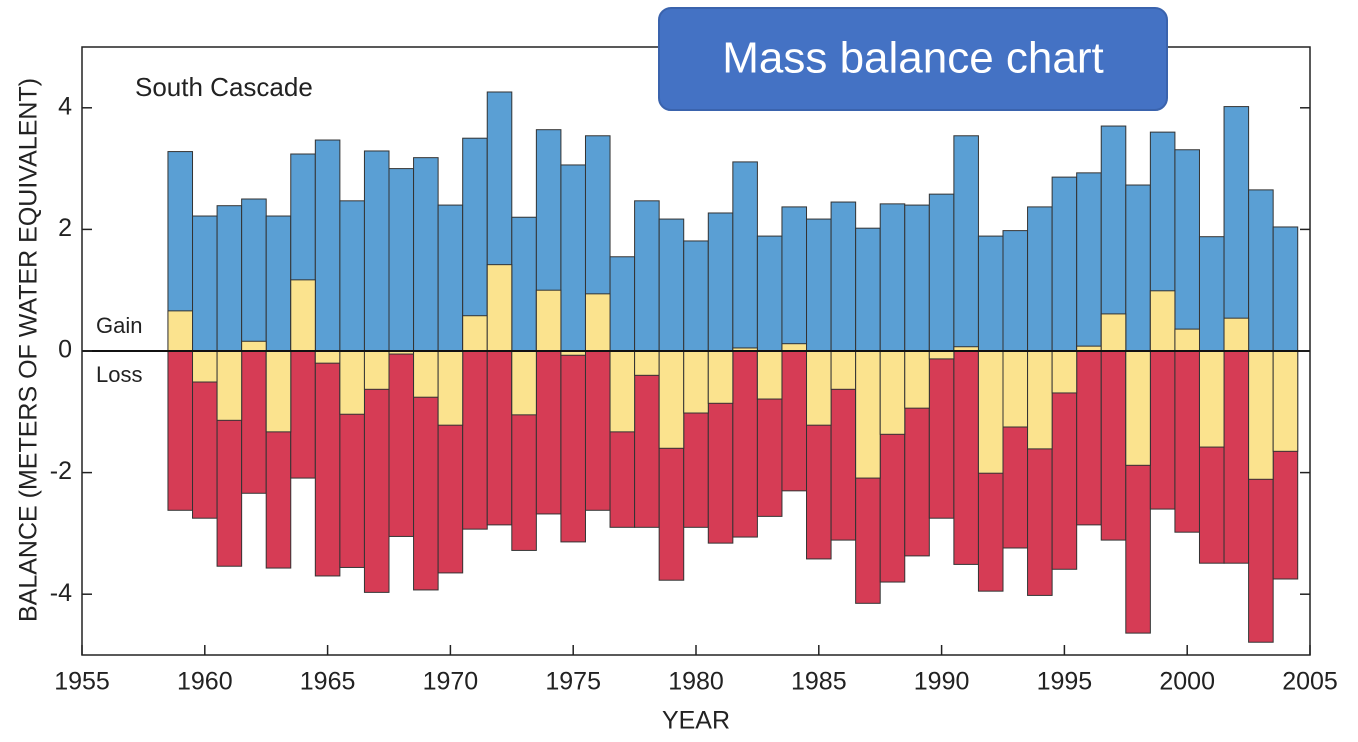  I want to click on y-tick-label: -4, so click(61, 593).